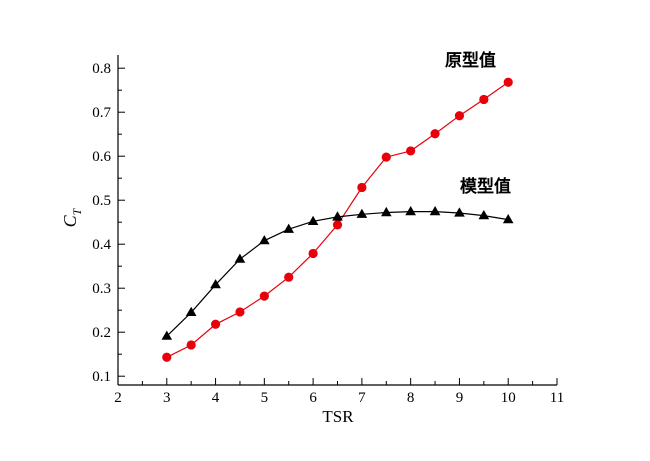 This screenshot has width=650, height=461. I want to click on y-tick-label: 0.3, so click(101, 289).